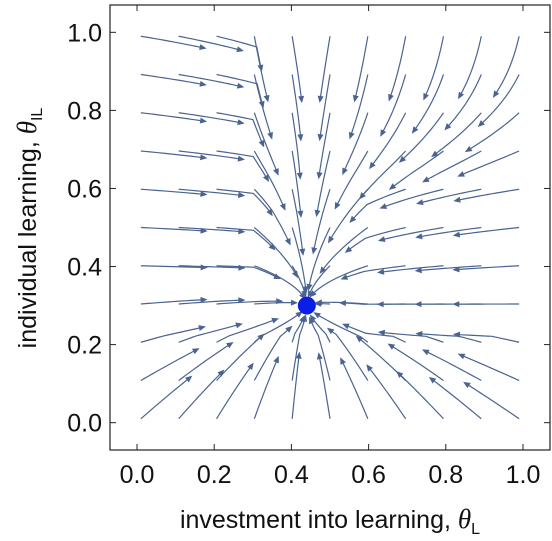 This screenshot has width=552, height=541. Describe the element at coordinates (523, 475) in the screenshot. I see `x-tick-label: 1.0` at that location.